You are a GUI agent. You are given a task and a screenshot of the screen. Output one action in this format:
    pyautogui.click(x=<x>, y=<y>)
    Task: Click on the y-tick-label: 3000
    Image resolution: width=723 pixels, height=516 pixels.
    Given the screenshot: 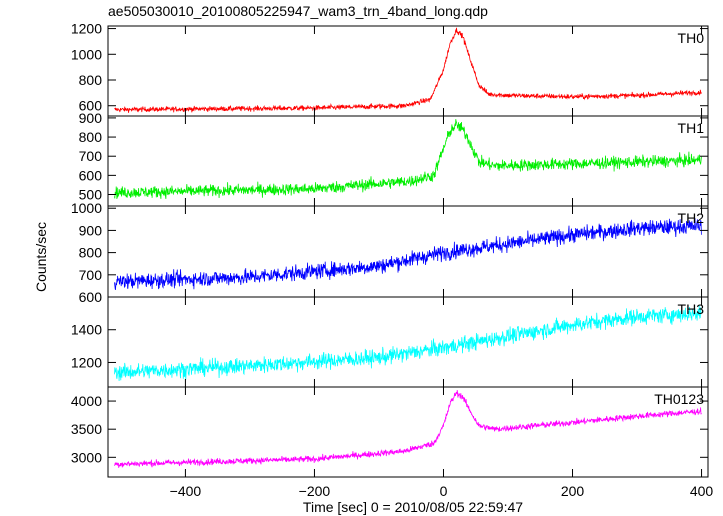 What is the action you would take?
    pyautogui.click(x=86, y=457)
    